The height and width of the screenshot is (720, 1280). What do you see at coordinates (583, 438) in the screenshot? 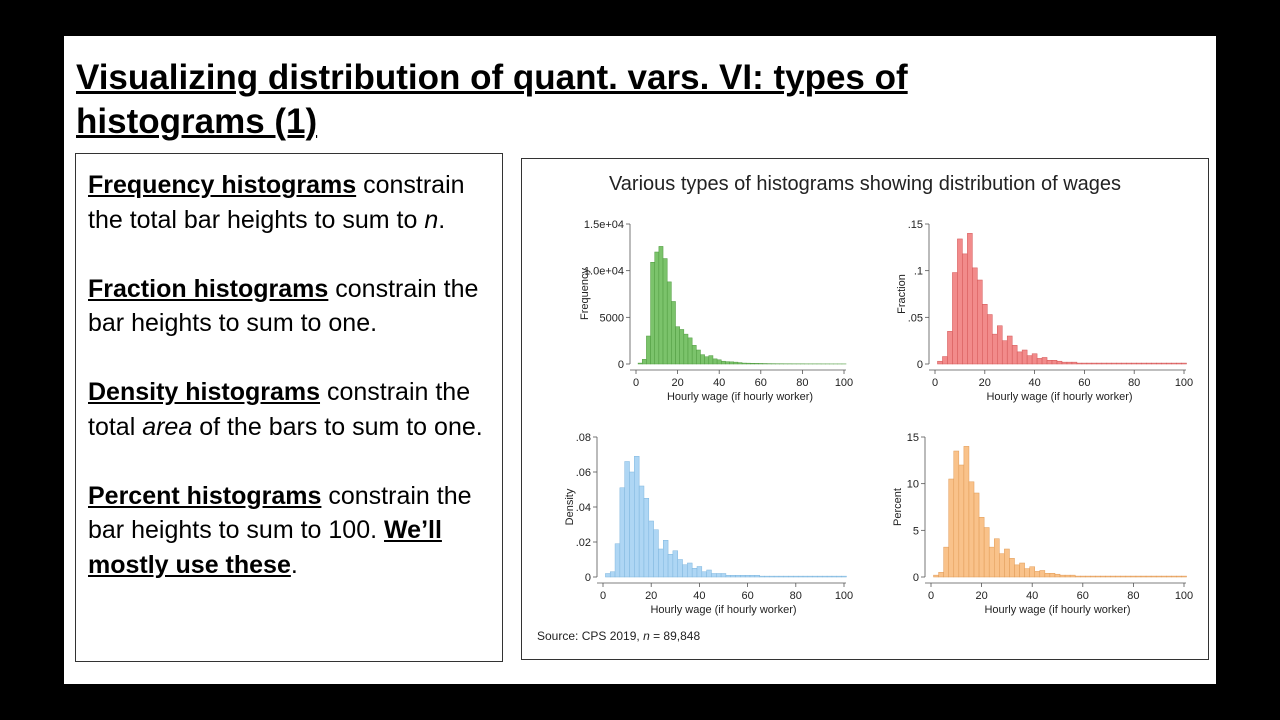
I see `y-tick-label: .08` at bounding box center [583, 438].